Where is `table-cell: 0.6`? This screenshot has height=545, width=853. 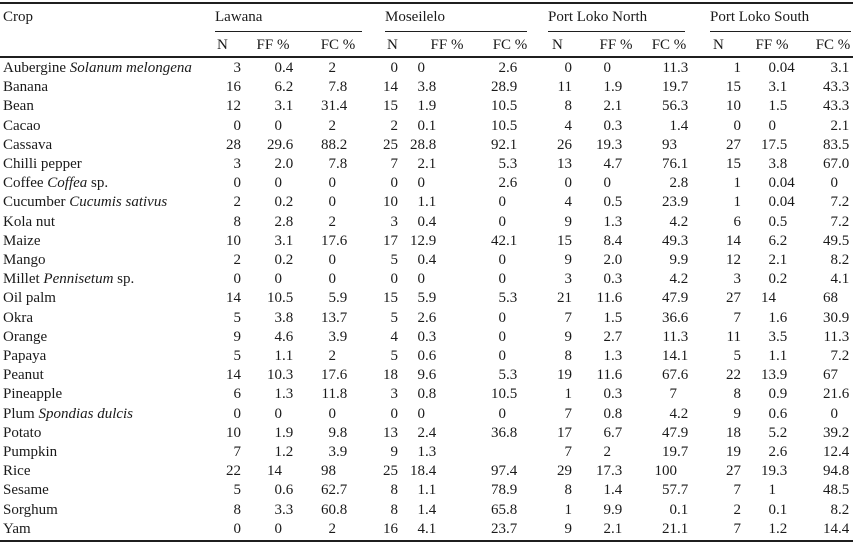 table-cell: 0.6 is located at coordinates (263, 490).